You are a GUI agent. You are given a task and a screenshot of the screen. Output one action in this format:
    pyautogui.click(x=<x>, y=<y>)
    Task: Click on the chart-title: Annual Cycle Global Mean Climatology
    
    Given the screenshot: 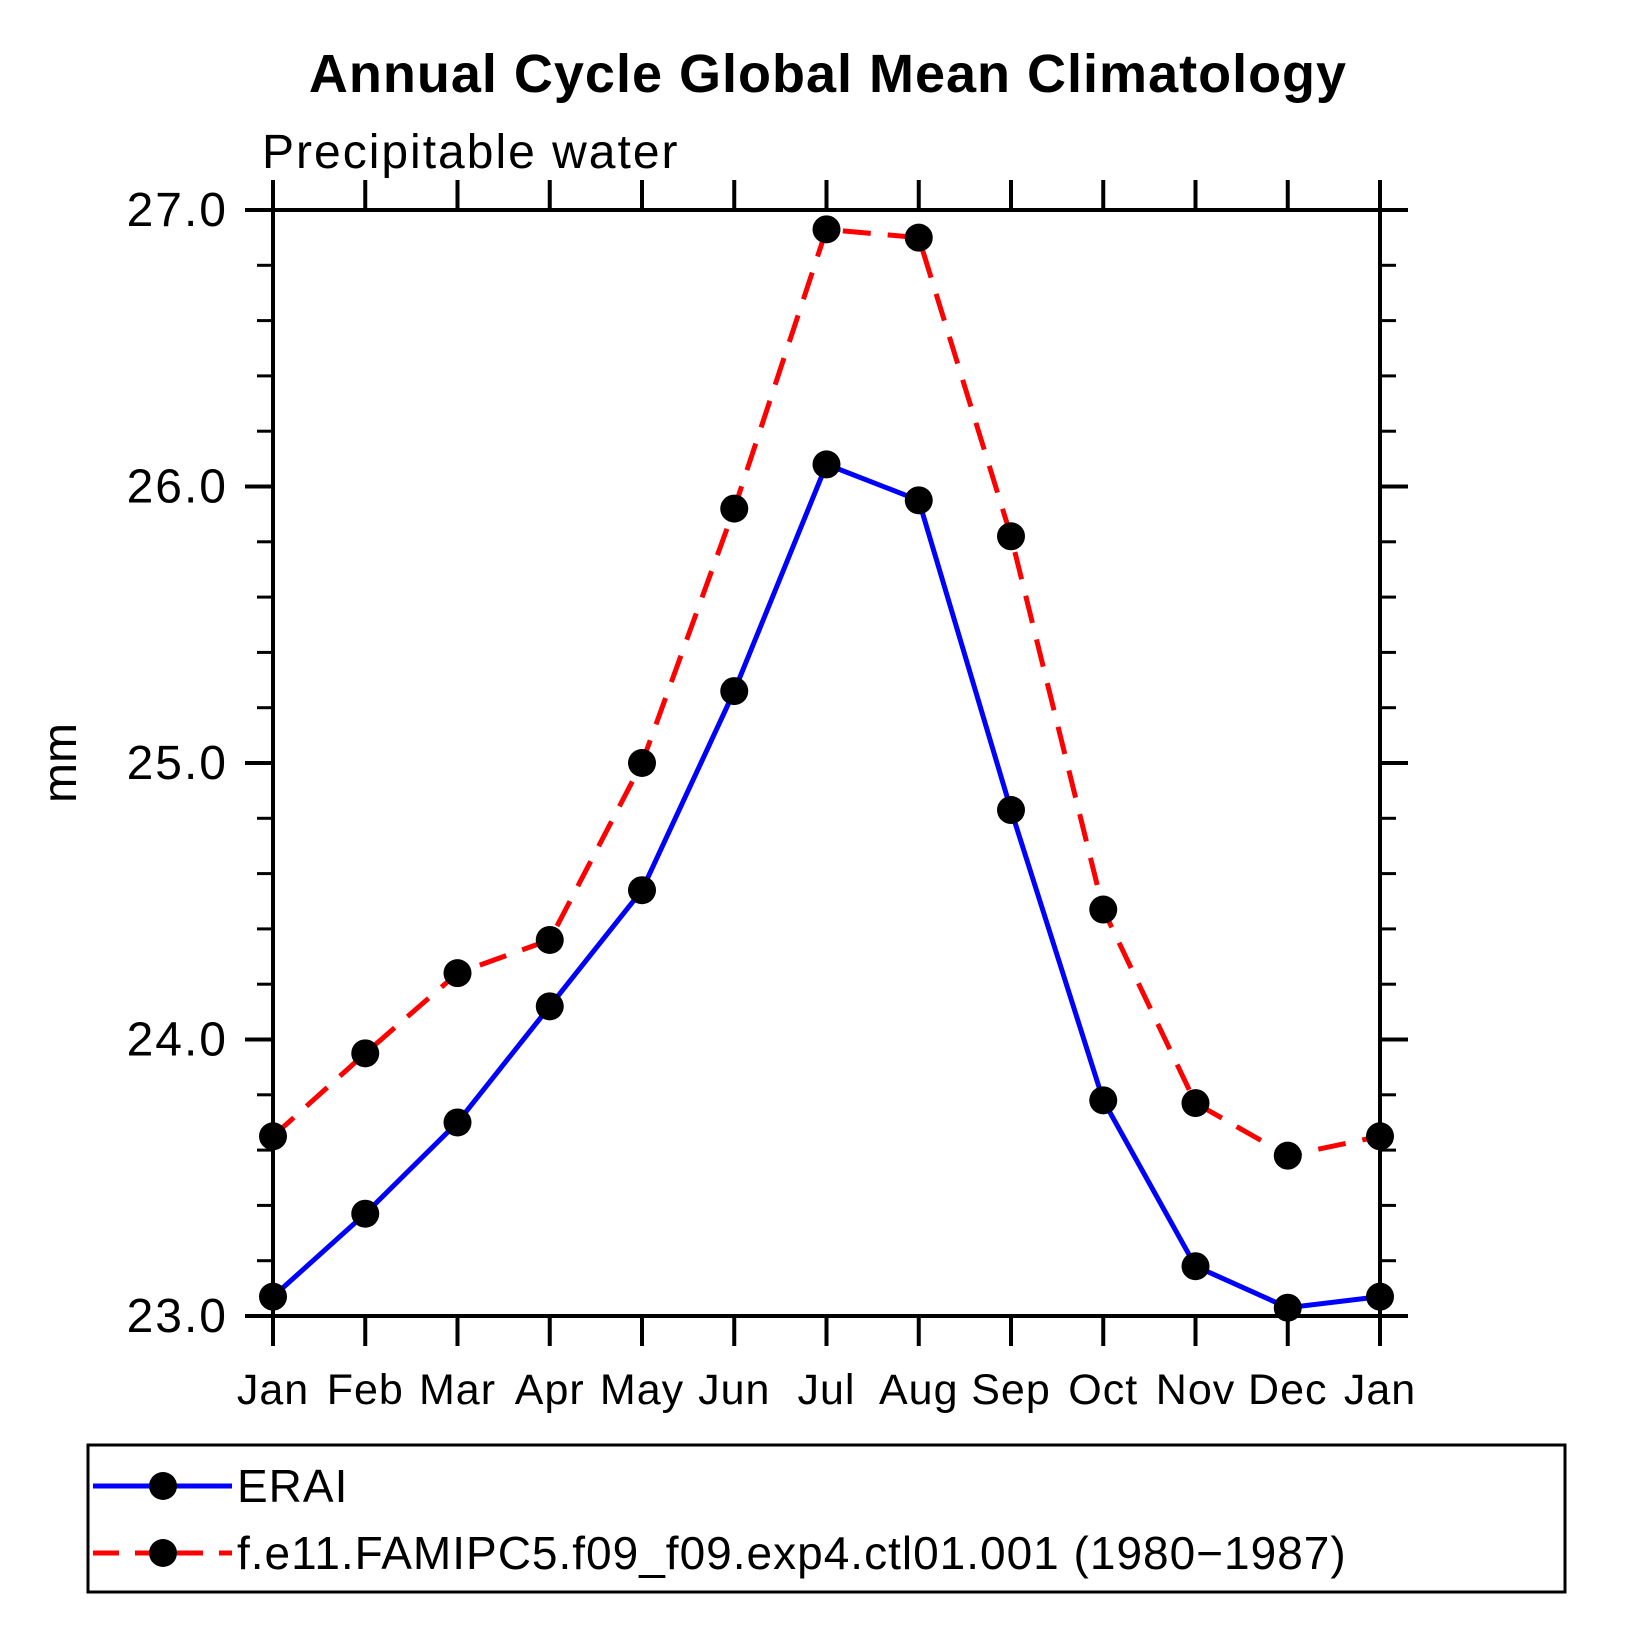 What is the action you would take?
    pyautogui.click(x=828, y=74)
    